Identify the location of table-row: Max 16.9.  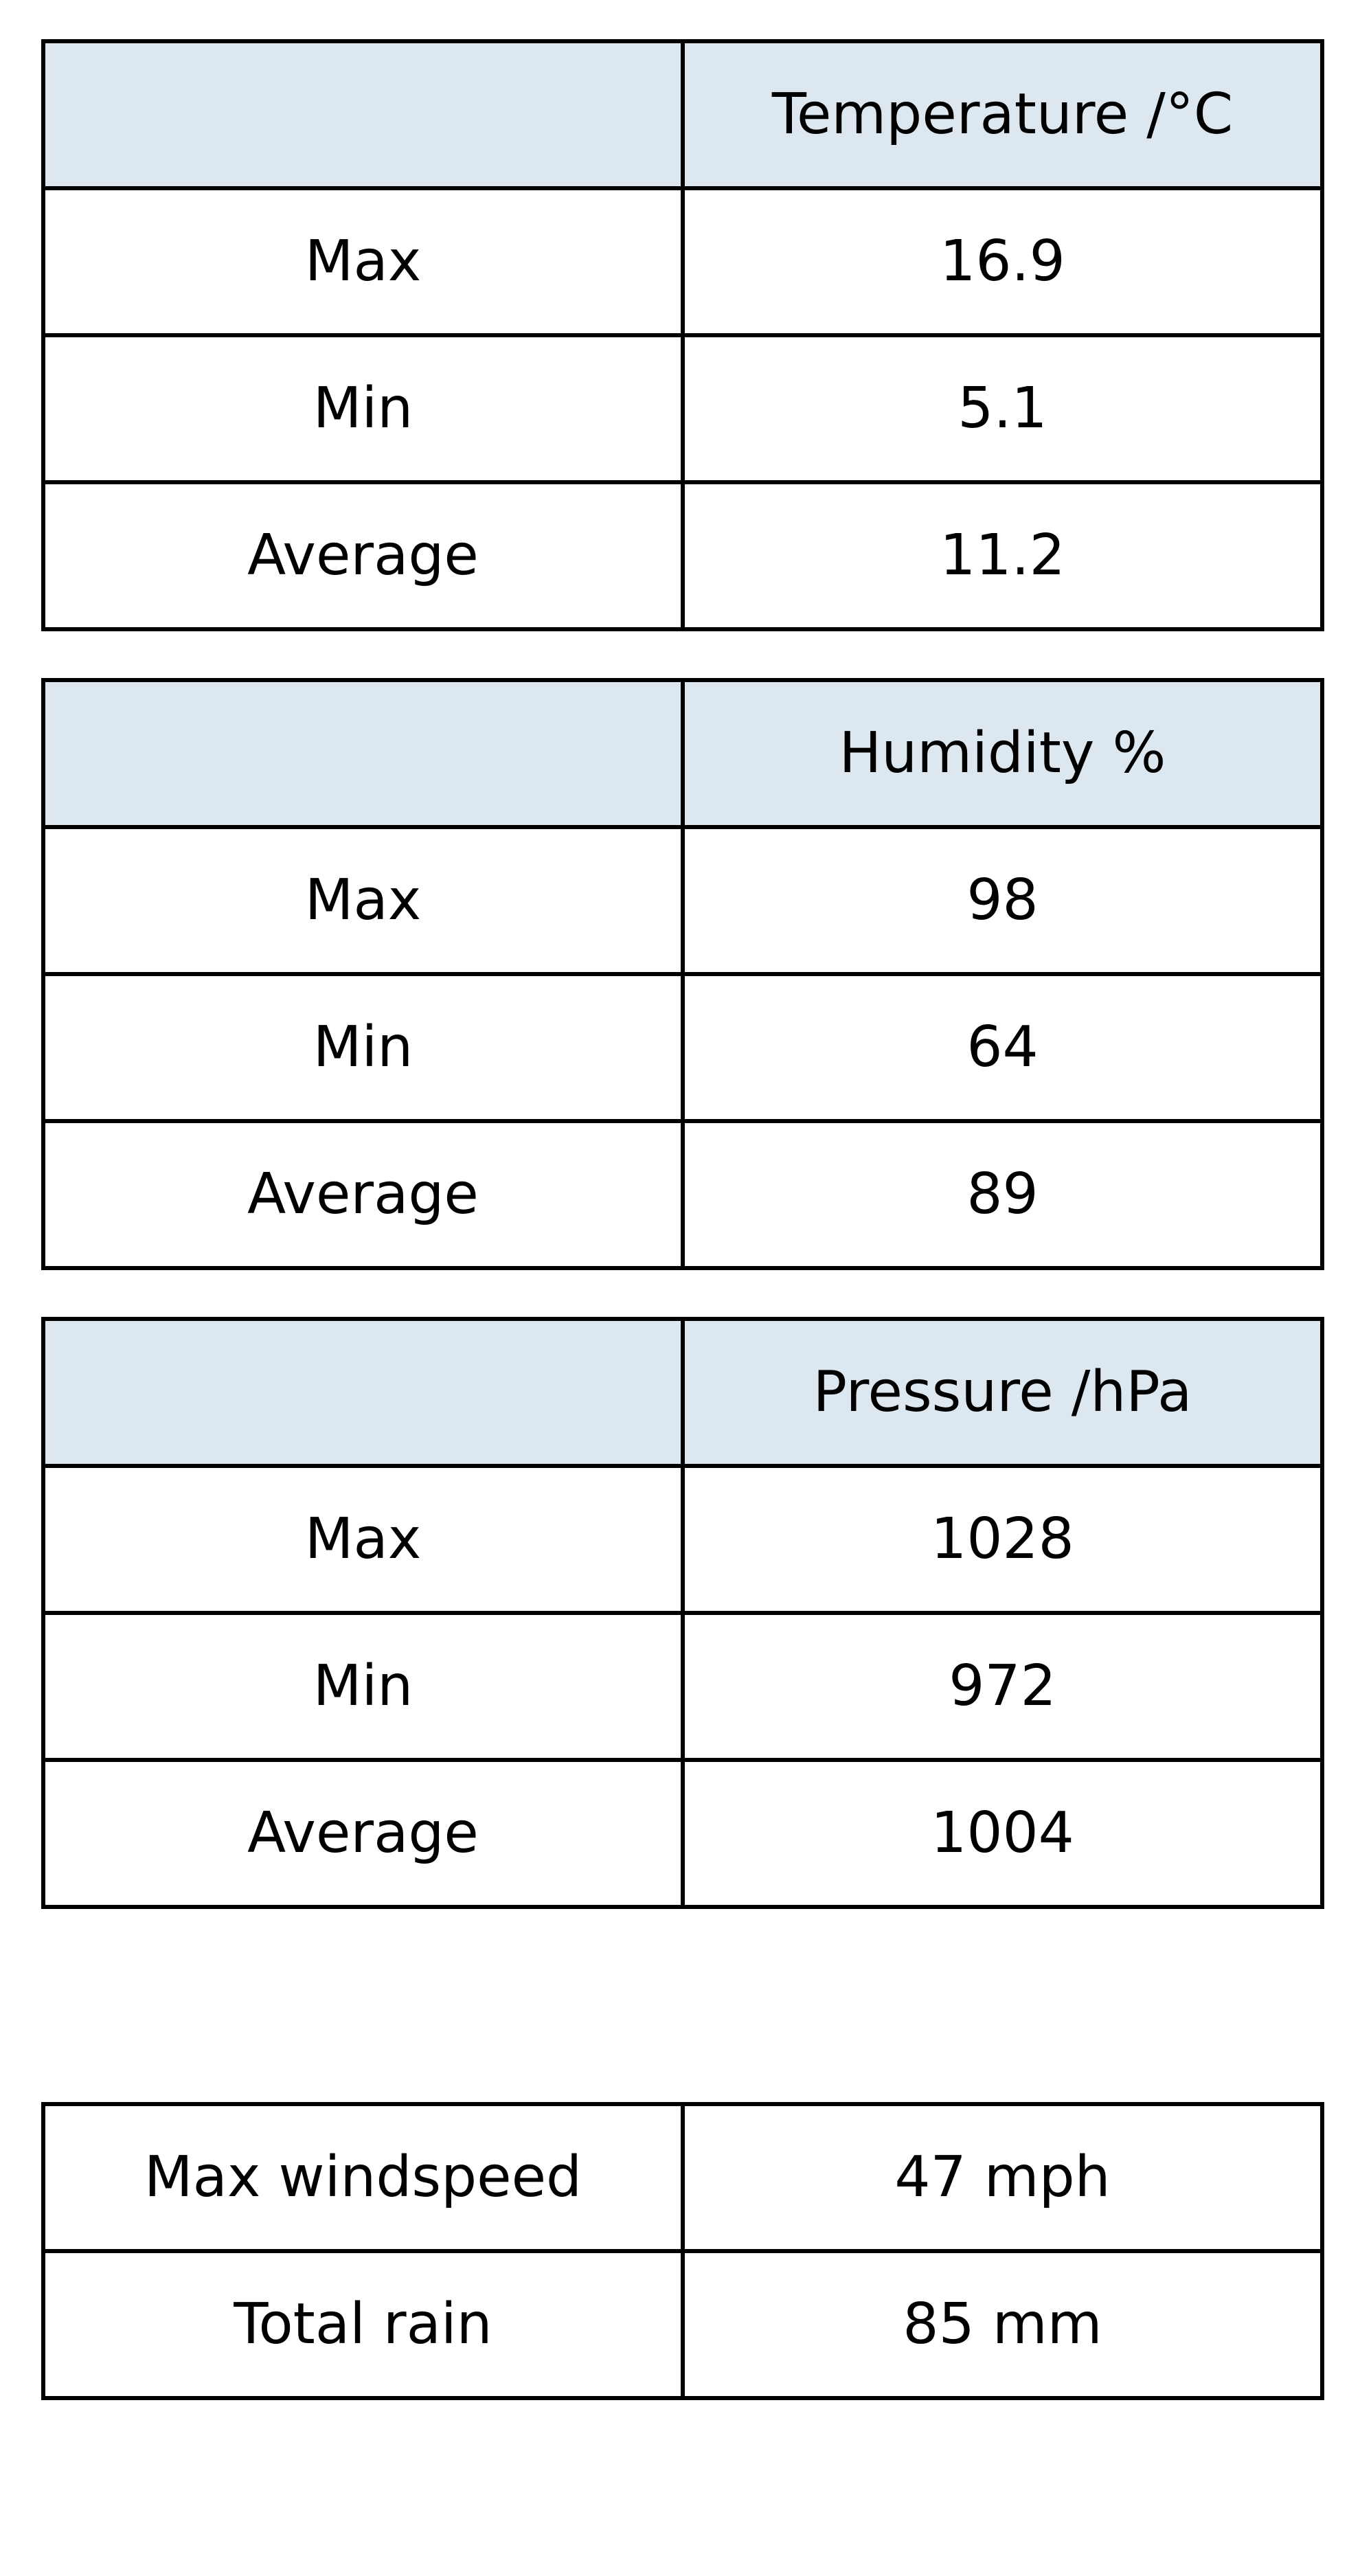
(682, 261).